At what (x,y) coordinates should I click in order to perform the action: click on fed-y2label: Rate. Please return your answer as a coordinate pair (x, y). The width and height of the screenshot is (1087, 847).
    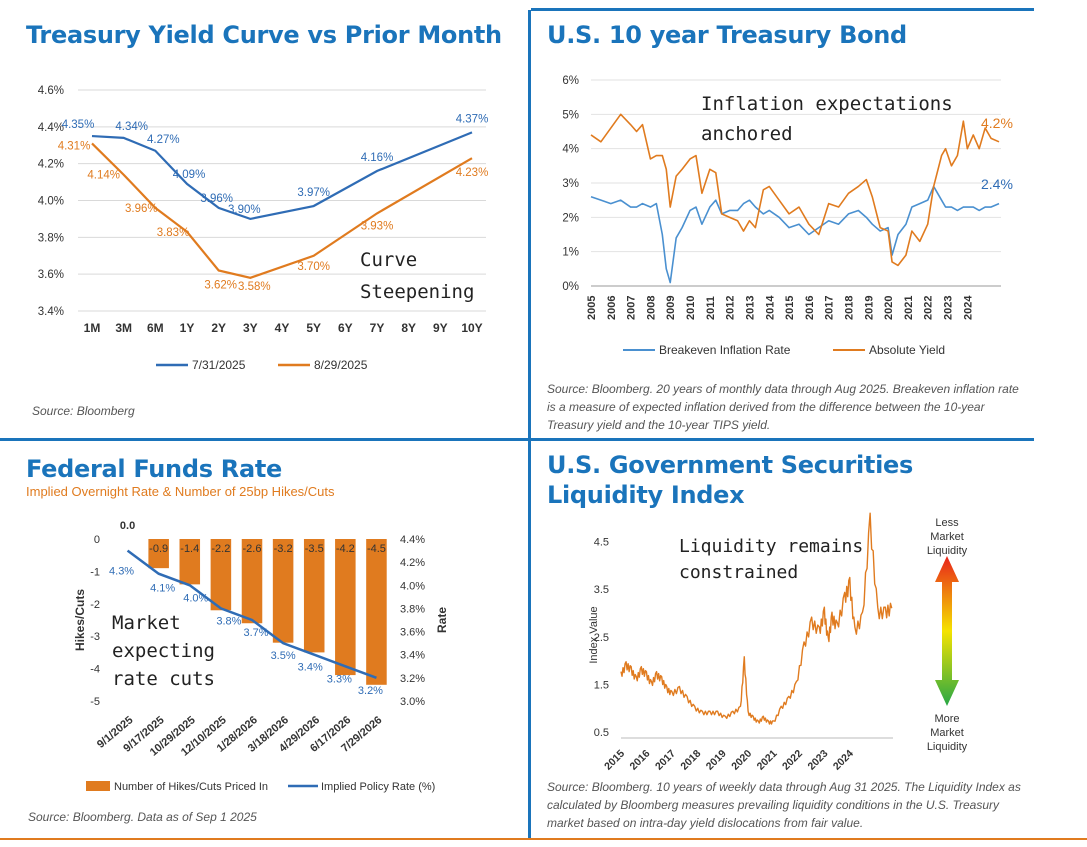
    Looking at the image, I should click on (442, 620).